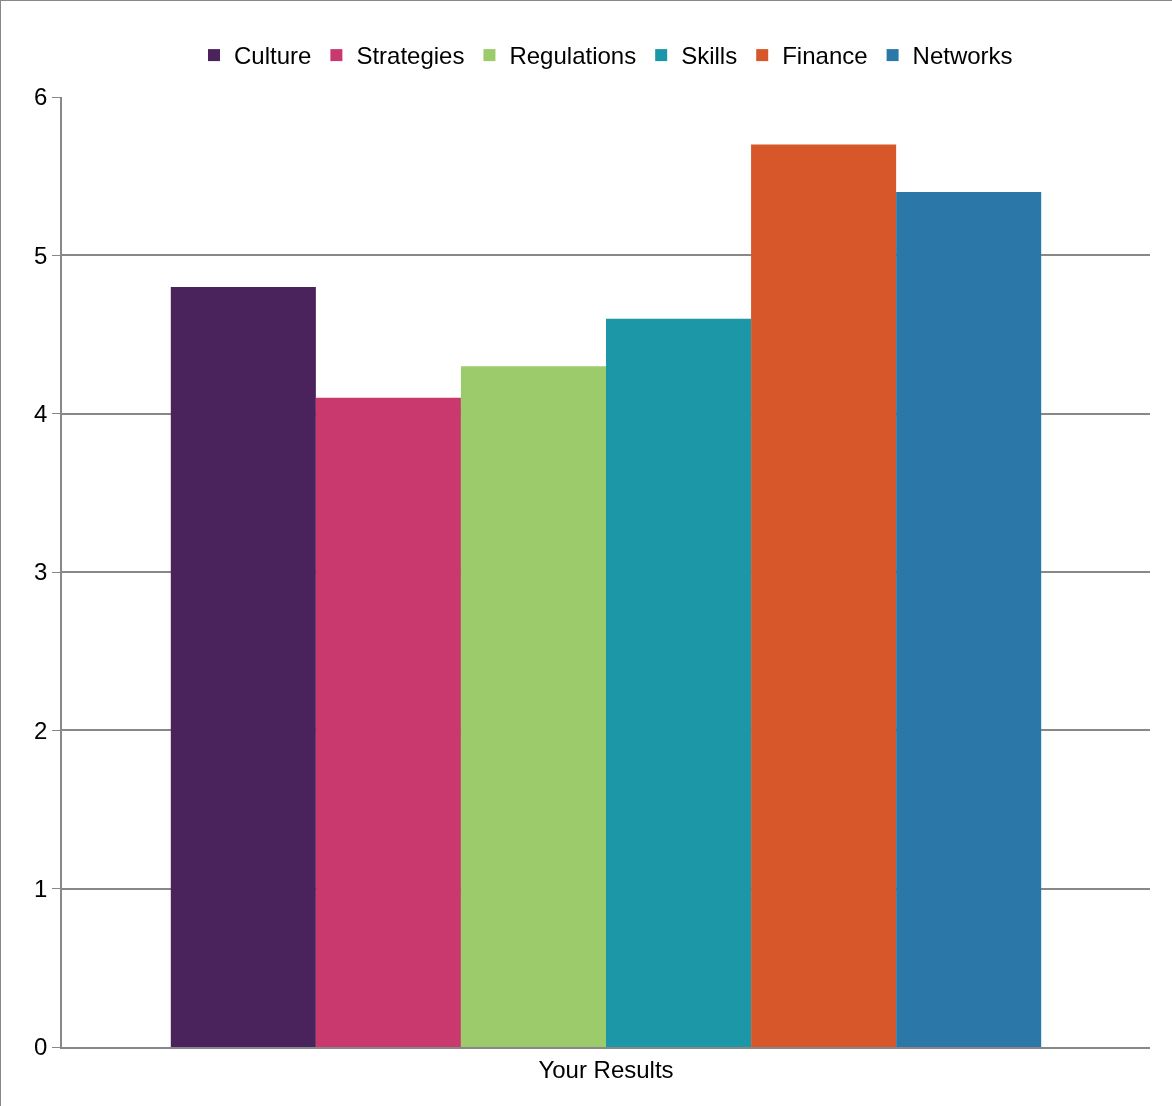  What do you see at coordinates (41, 414) in the screenshot?
I see `y-tick-label: 4` at bounding box center [41, 414].